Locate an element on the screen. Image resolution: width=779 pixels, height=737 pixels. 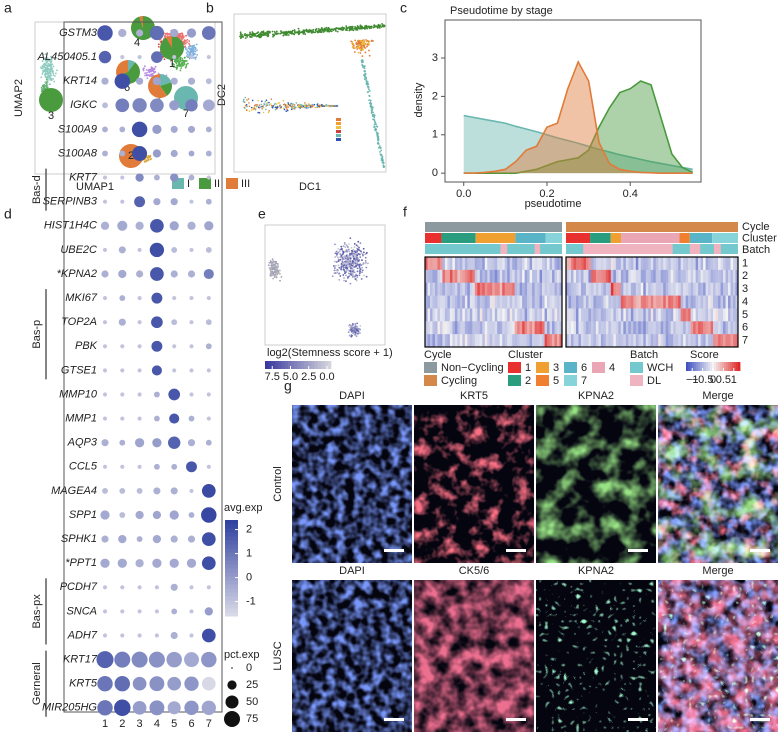
panel-label: g is located at coordinates (288, 386).